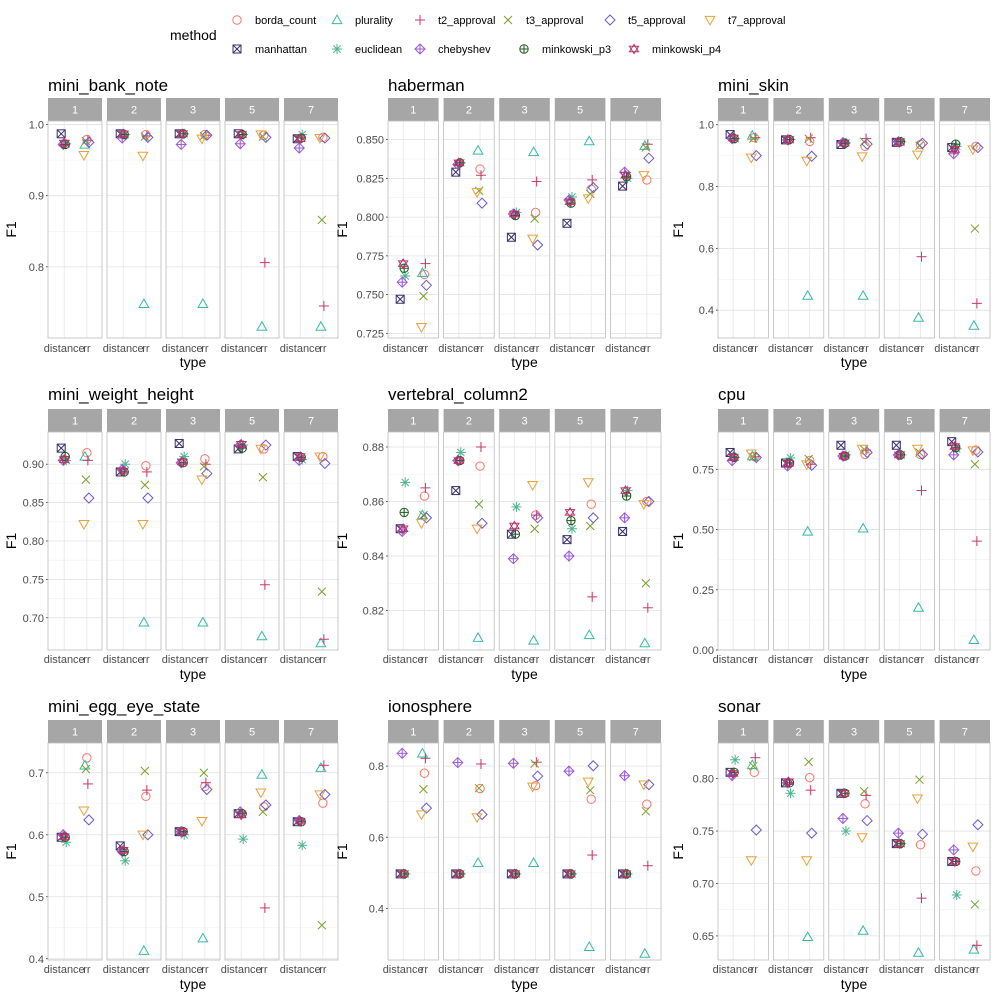  I want to click on legend-symbol-t5-approval, so click(610, 20).